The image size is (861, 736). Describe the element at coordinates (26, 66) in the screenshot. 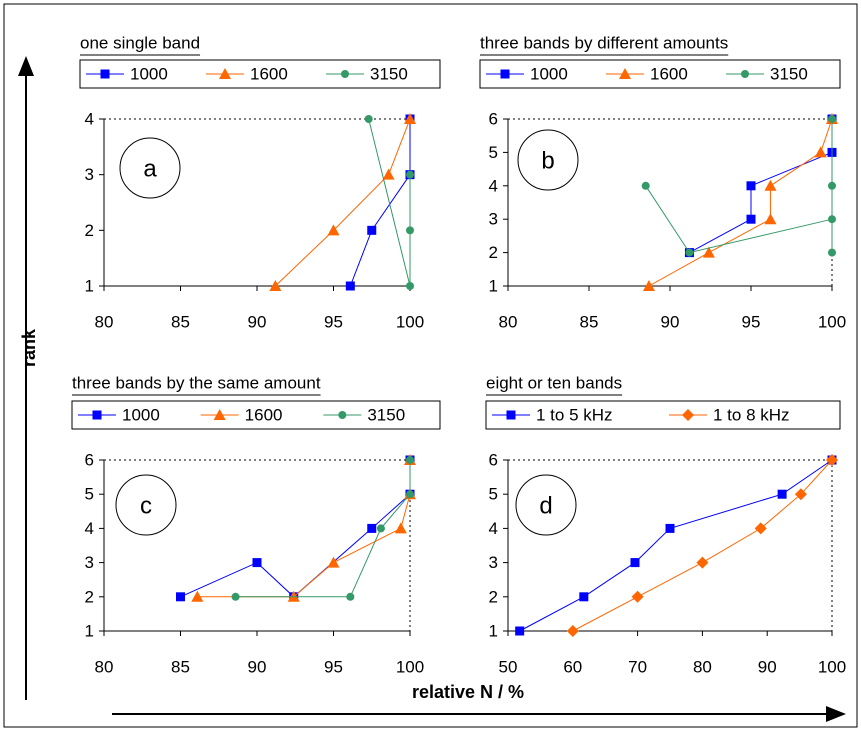

I see `y-arrow-head` at that location.